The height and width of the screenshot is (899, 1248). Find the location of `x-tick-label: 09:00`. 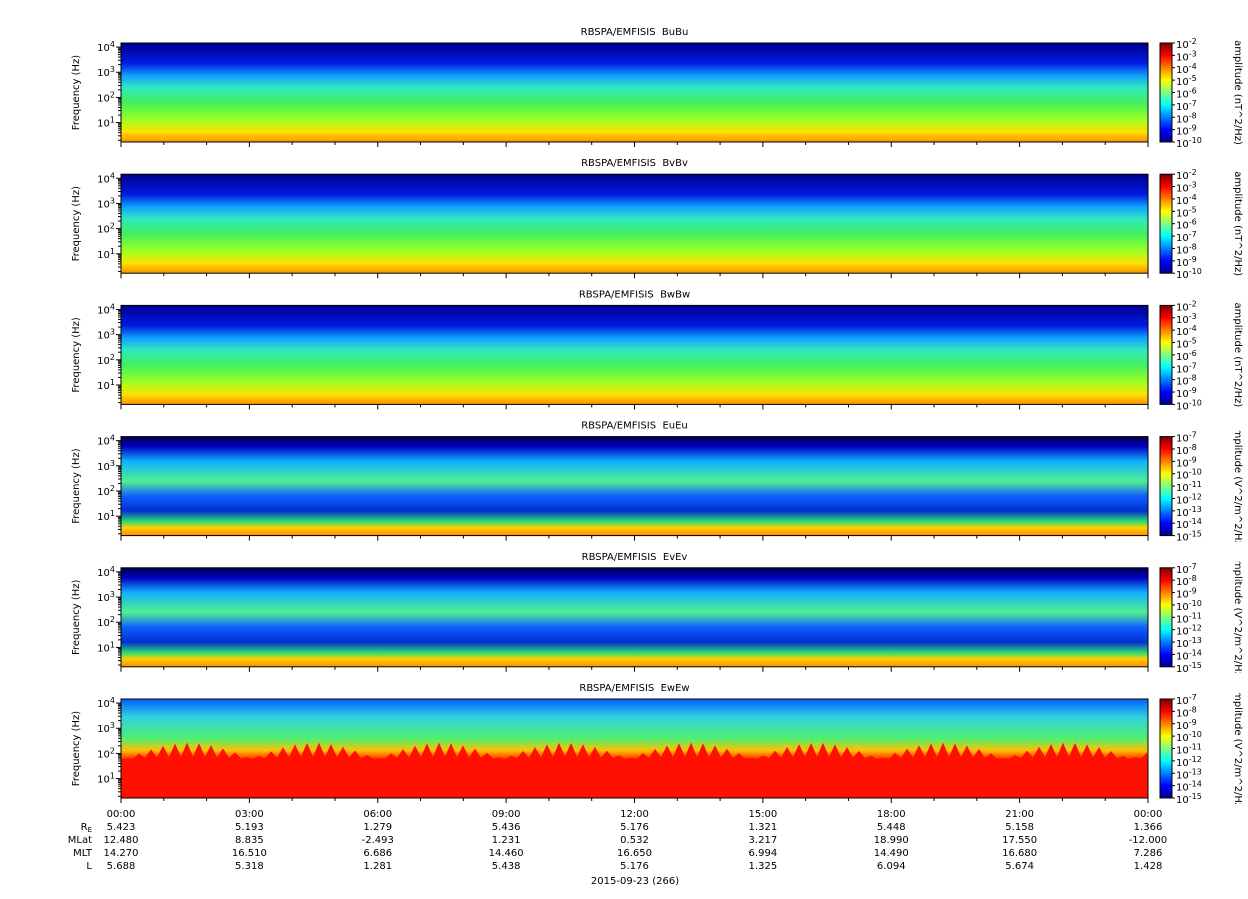

x-tick-label: 09:00 is located at coordinates (506, 814).